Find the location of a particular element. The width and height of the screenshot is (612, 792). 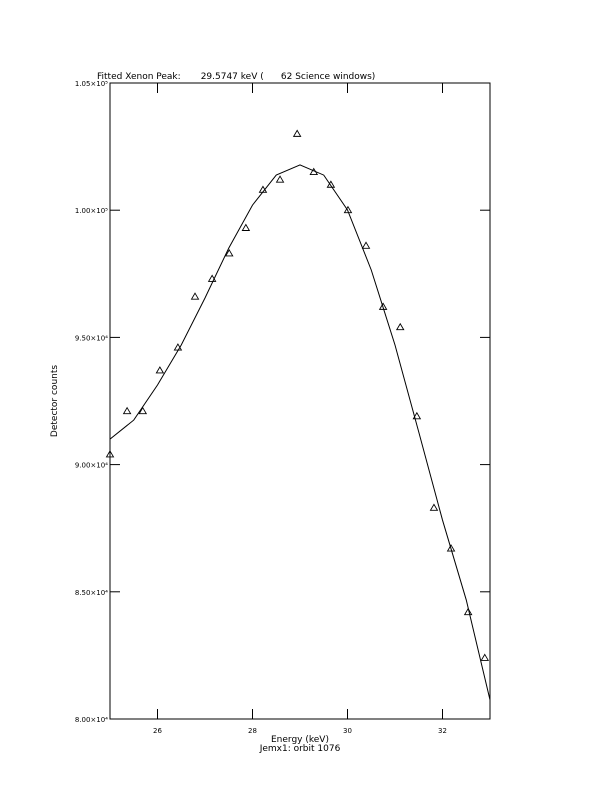

y-tick-label: 1.05×10⁵ is located at coordinates (91, 84).